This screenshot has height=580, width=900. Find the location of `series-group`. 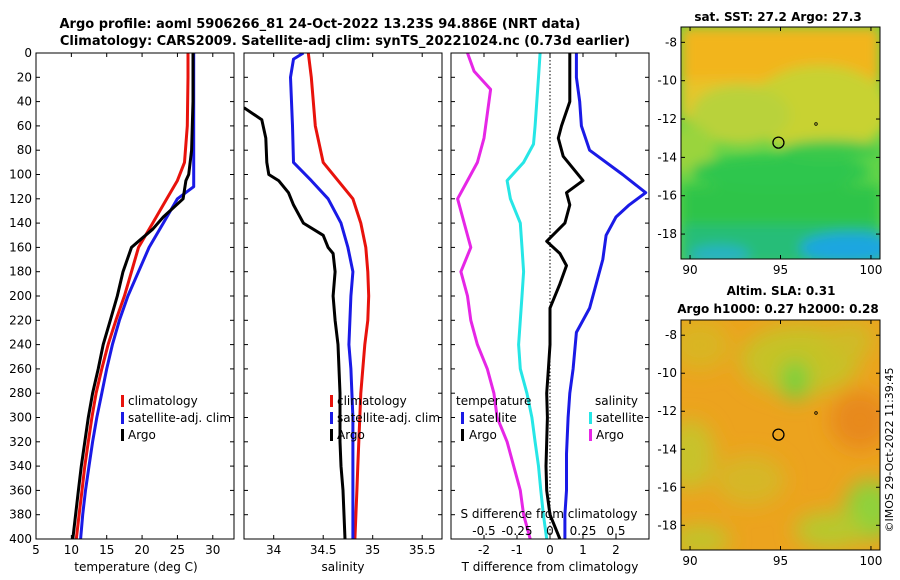

series-group is located at coordinates (307, 296).